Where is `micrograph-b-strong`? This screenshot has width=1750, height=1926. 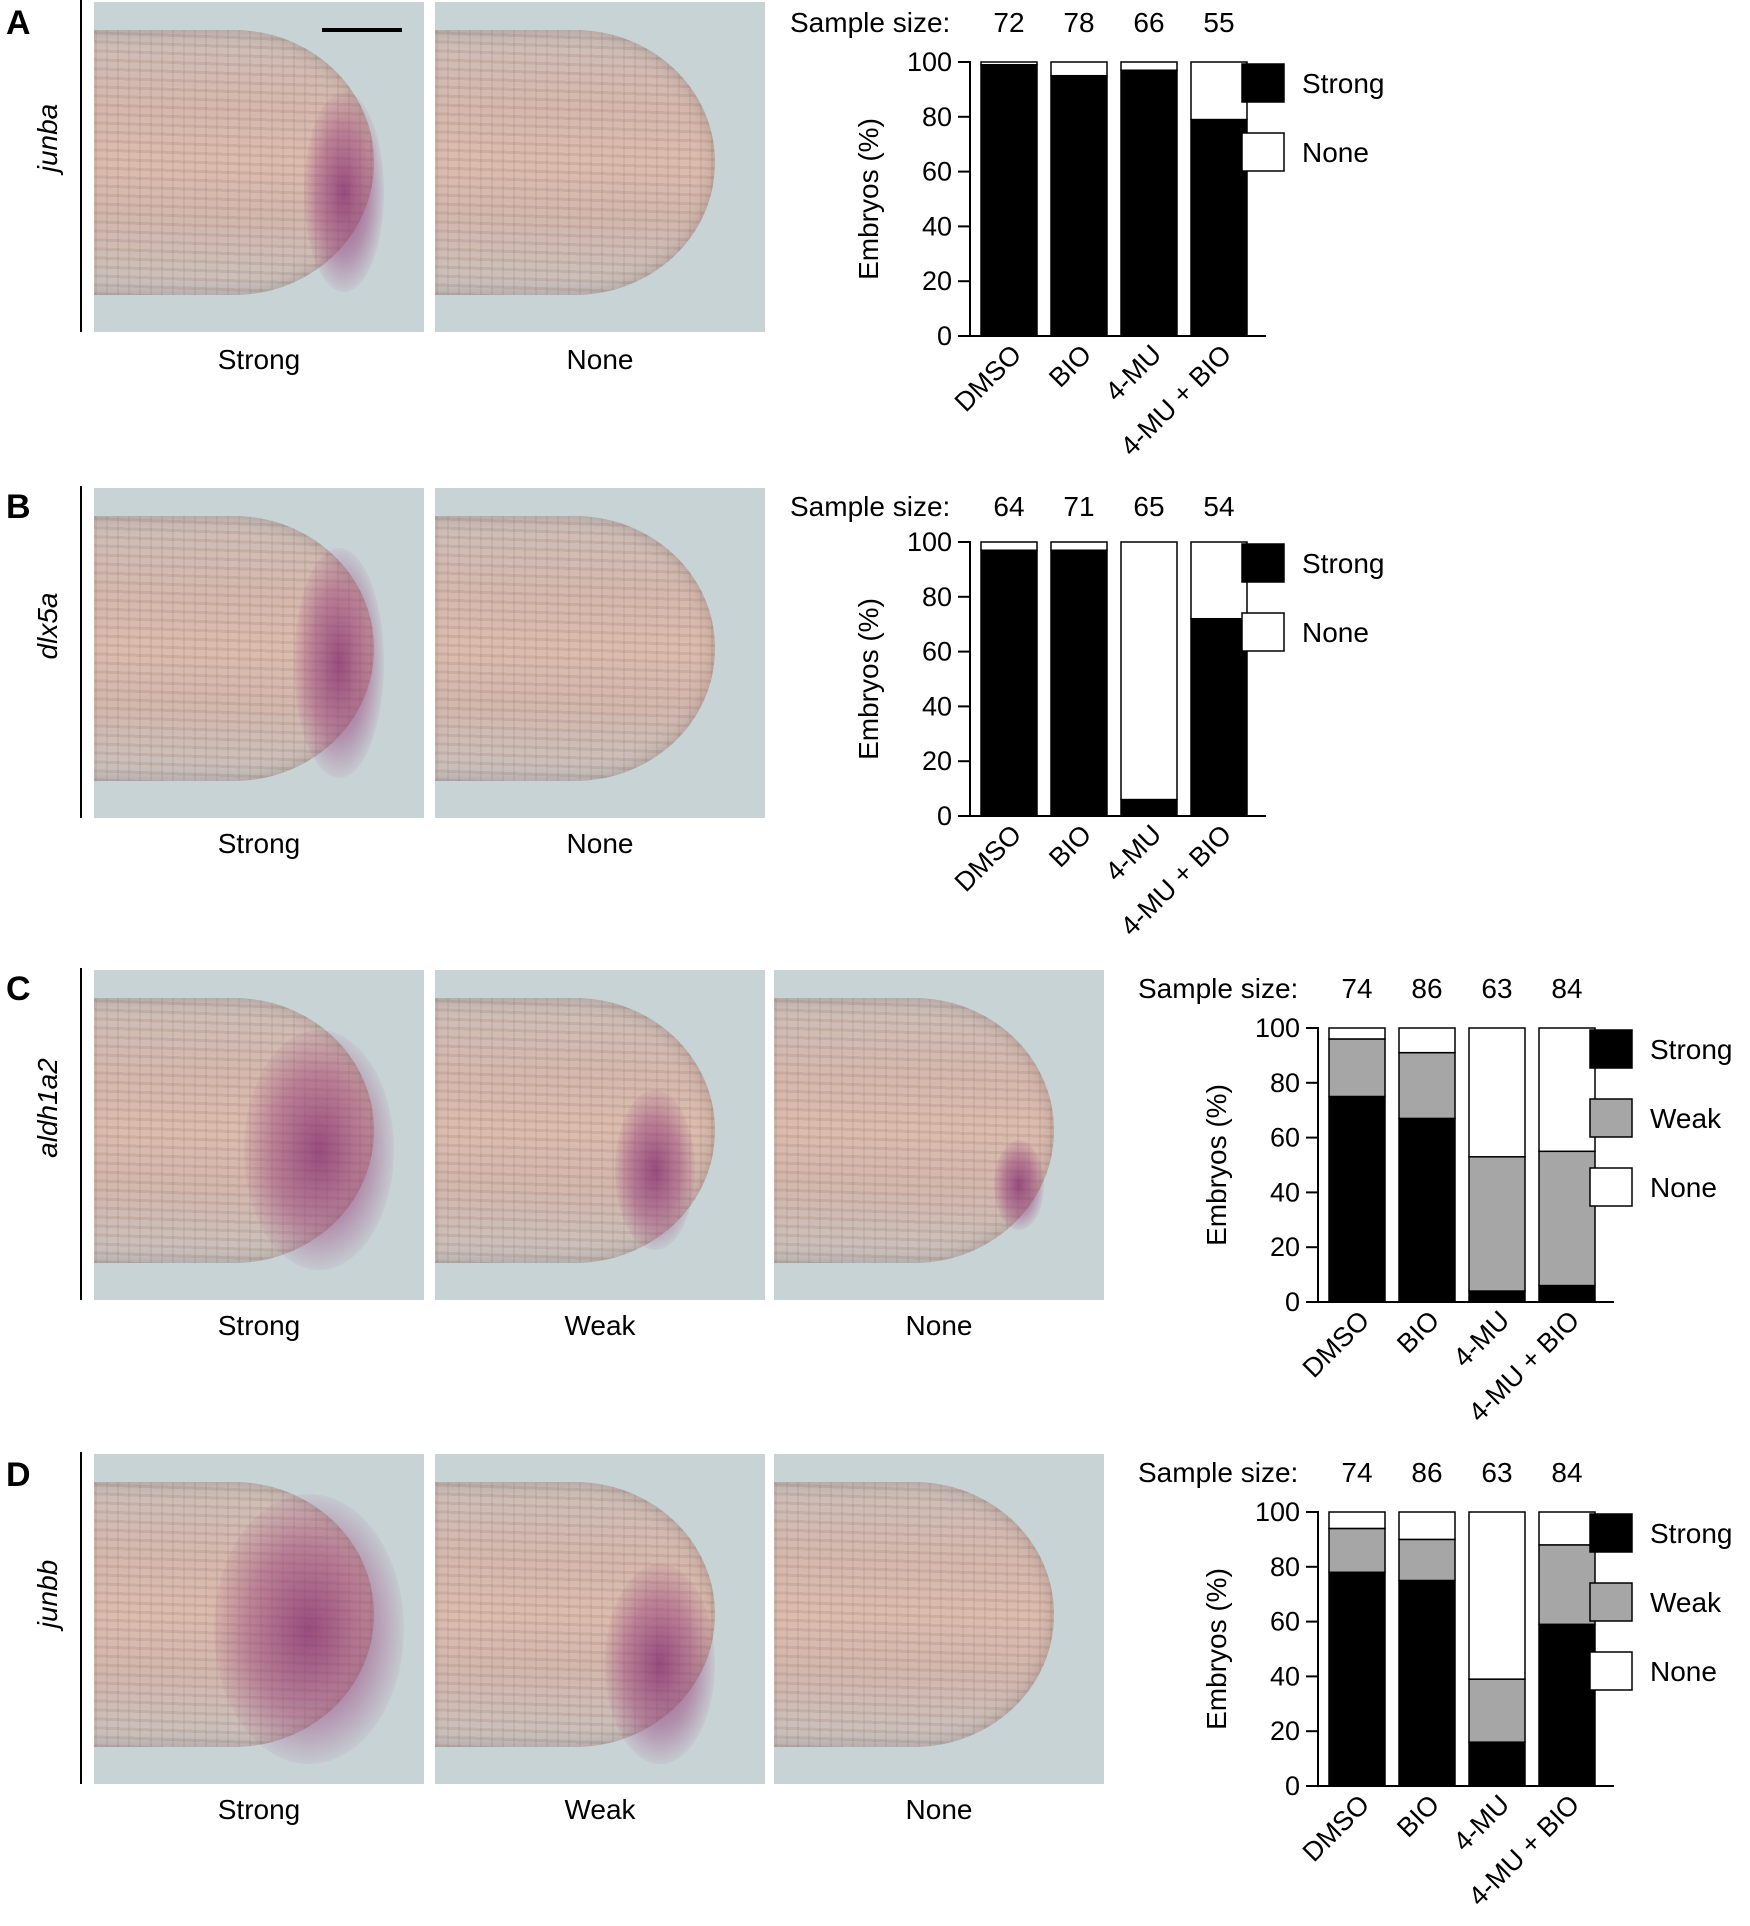 micrograph-b-strong is located at coordinates (259, 653).